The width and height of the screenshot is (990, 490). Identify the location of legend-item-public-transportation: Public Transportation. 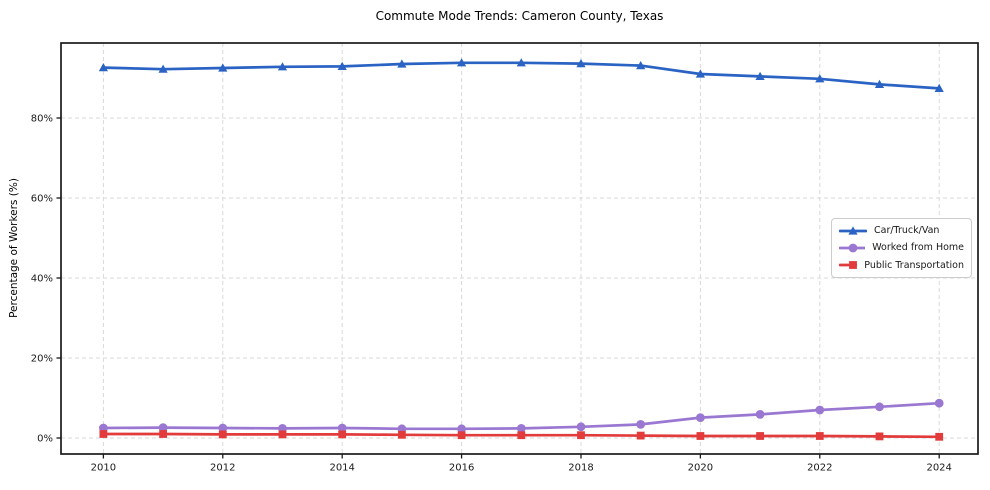
(901, 265).